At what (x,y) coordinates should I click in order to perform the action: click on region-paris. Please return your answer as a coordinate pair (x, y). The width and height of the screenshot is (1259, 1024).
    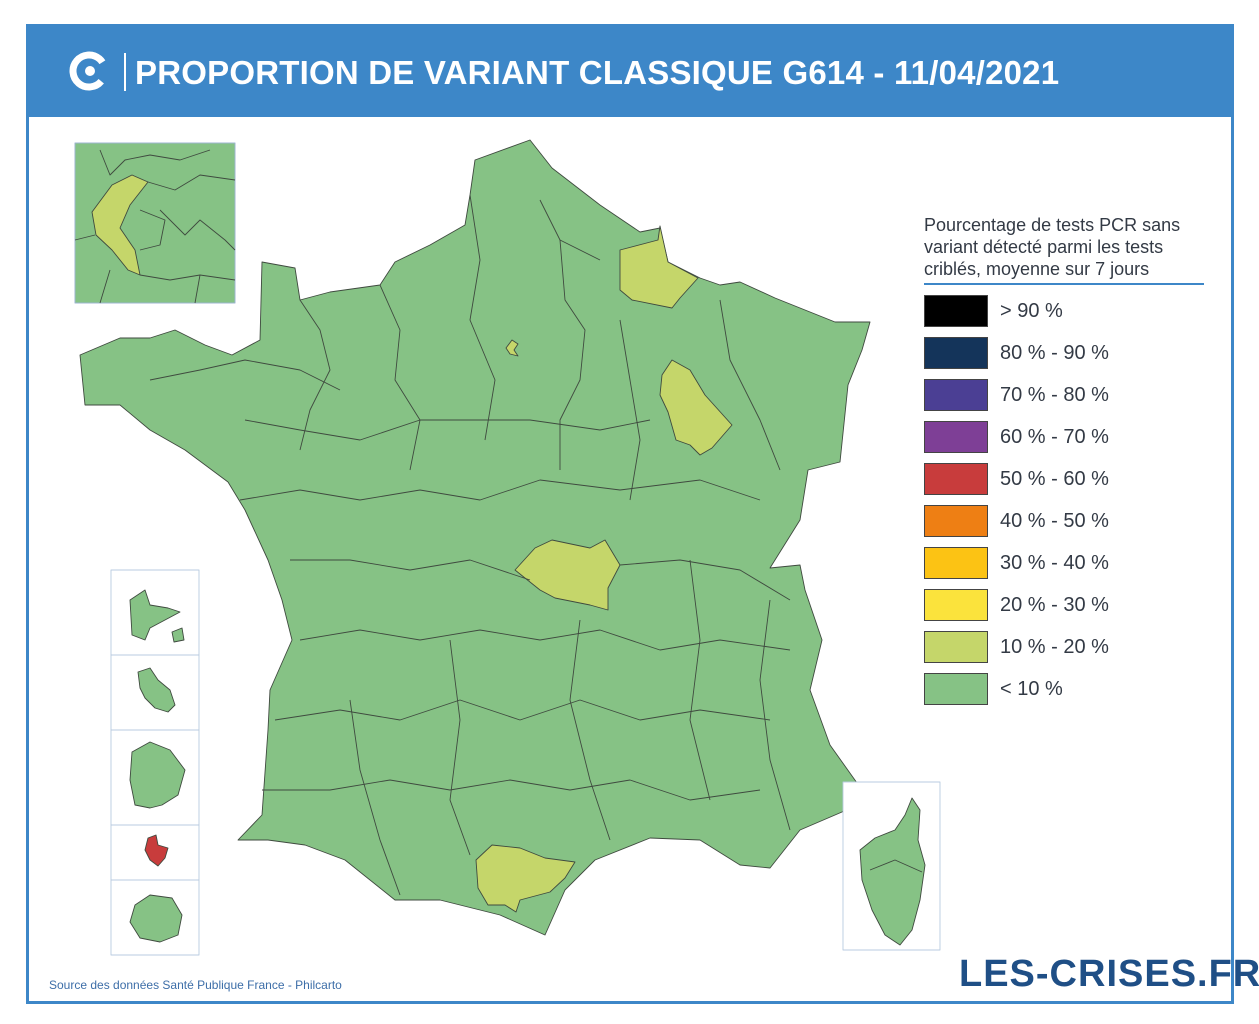
    Looking at the image, I should click on (512, 348).